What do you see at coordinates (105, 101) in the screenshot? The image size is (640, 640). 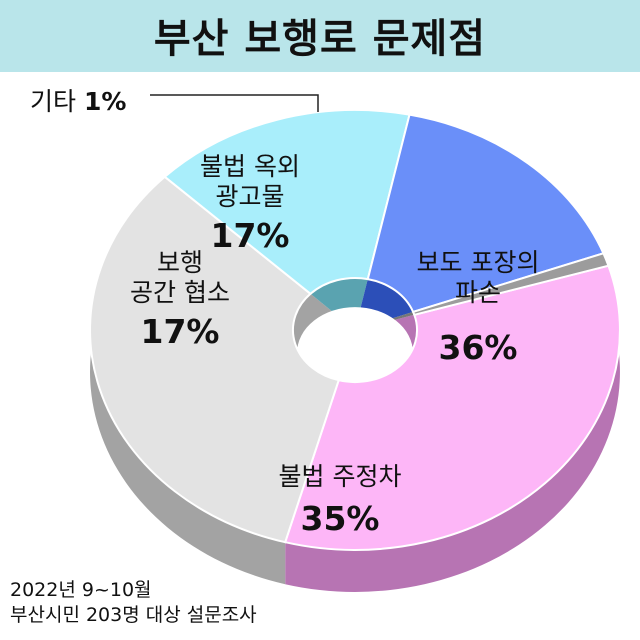 I see `slice-label-other-value: 1%` at bounding box center [105, 101].